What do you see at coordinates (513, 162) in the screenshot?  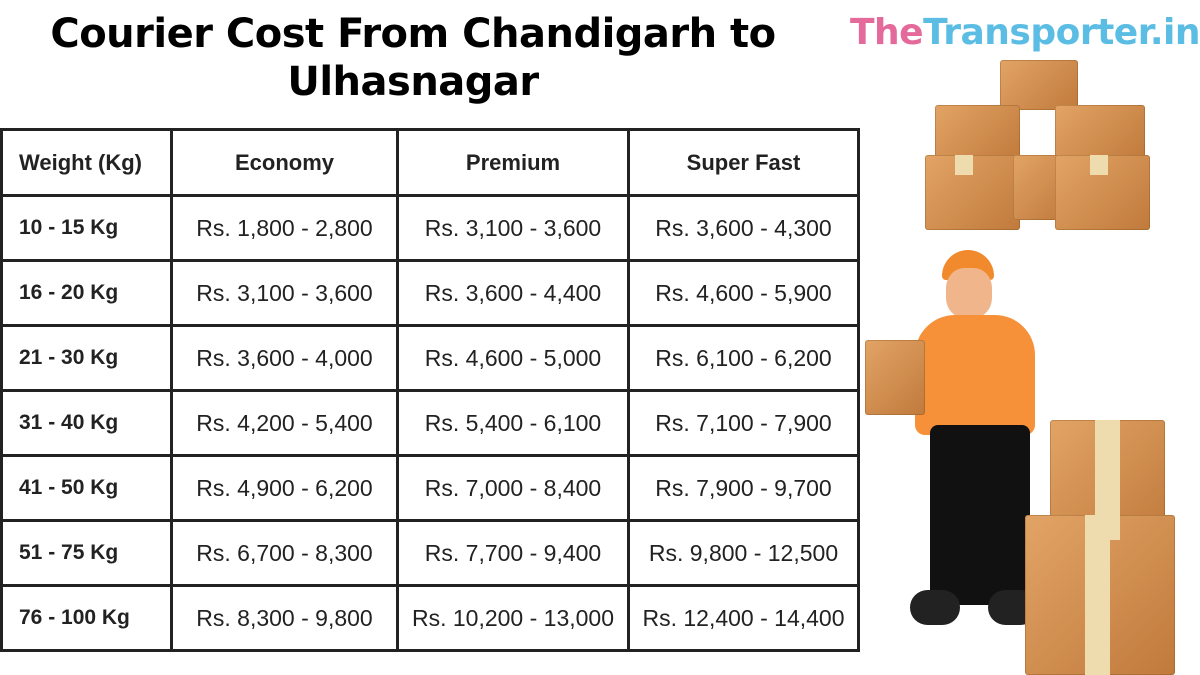 I see `header-premium: Premium` at bounding box center [513, 162].